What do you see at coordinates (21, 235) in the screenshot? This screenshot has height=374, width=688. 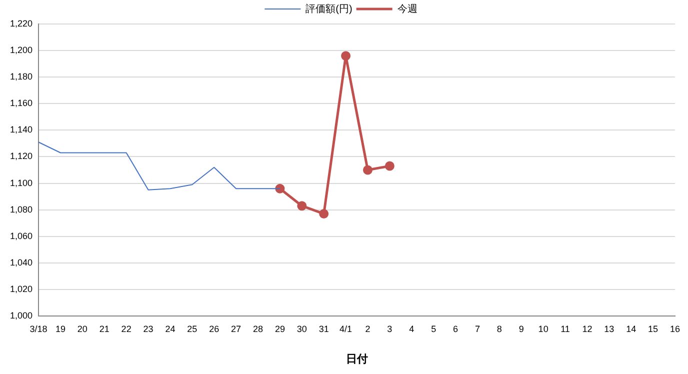 I see `y-tick-label: 1,060` at bounding box center [21, 235].